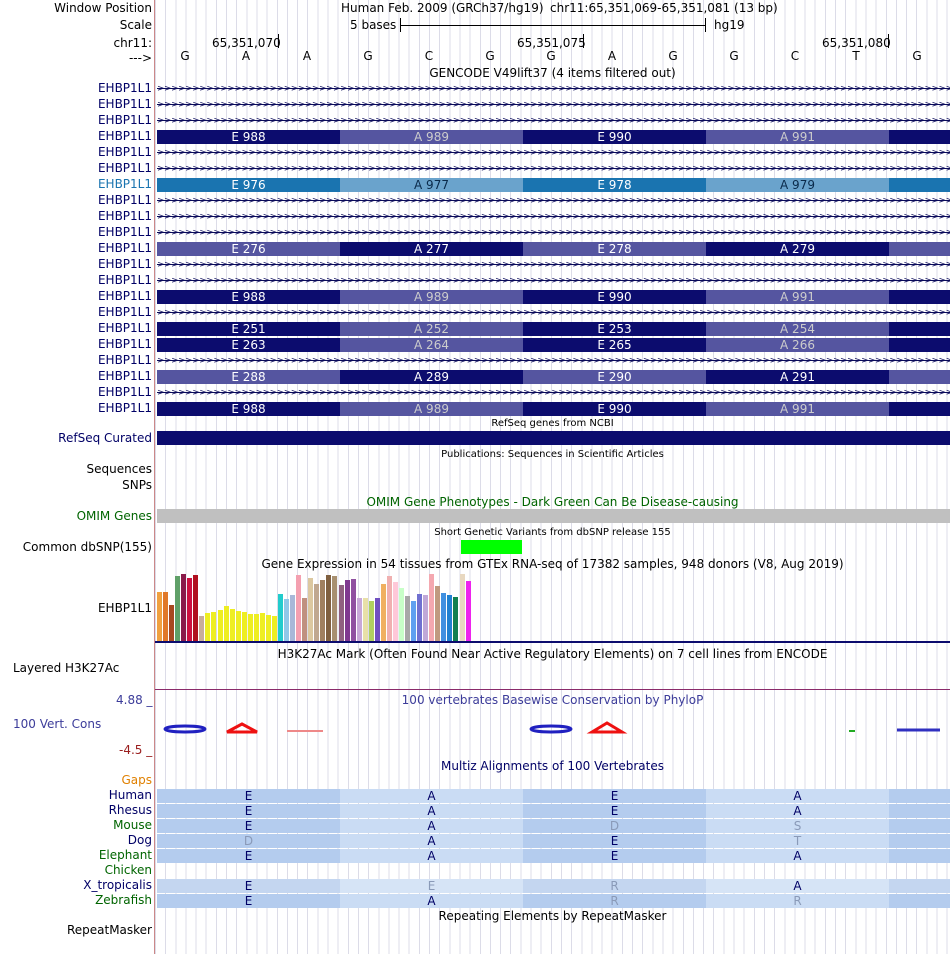 The width and height of the screenshot is (950, 954). I want to click on repeatmasker-title: Repeating Elements by RepeatMasker, so click(552, 916).